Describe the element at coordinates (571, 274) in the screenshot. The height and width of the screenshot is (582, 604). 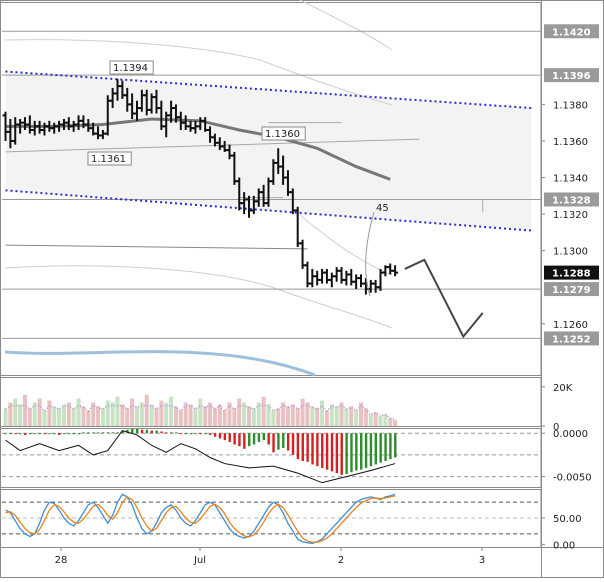
I see `current-price-tag: 1.1288` at that location.